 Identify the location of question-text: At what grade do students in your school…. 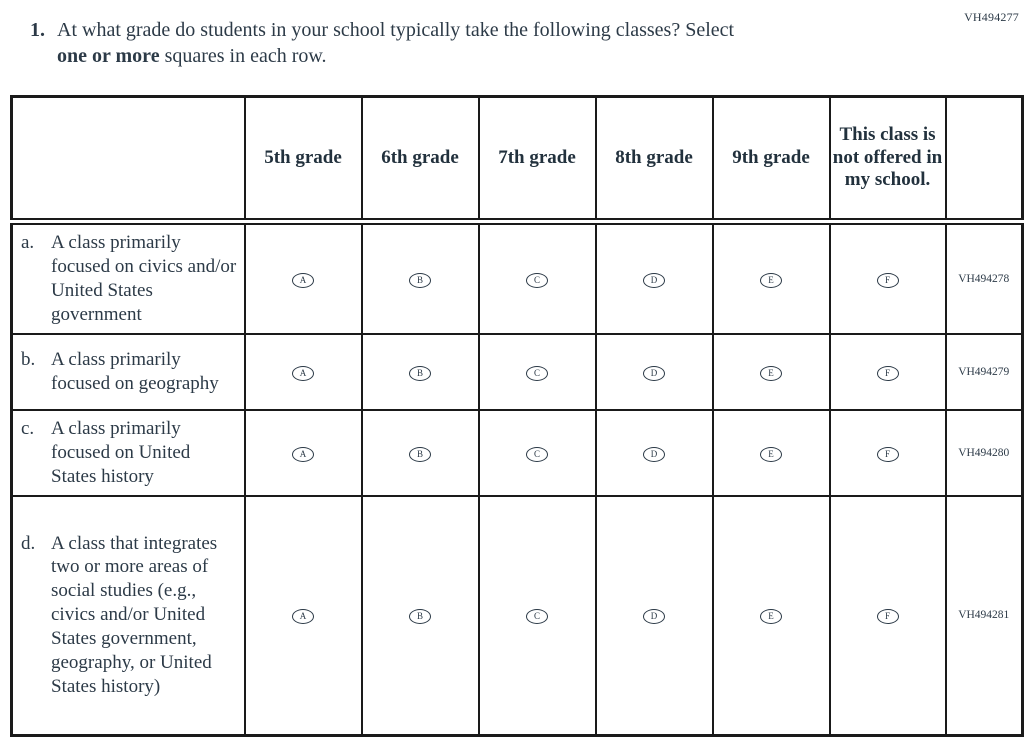
(493, 43).